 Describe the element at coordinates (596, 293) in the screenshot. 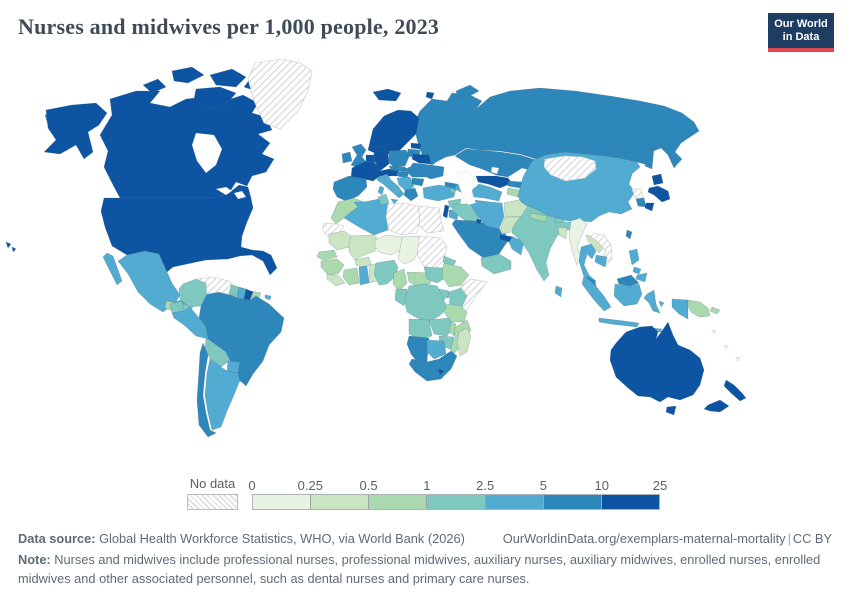

I see `country-sumatra` at that location.